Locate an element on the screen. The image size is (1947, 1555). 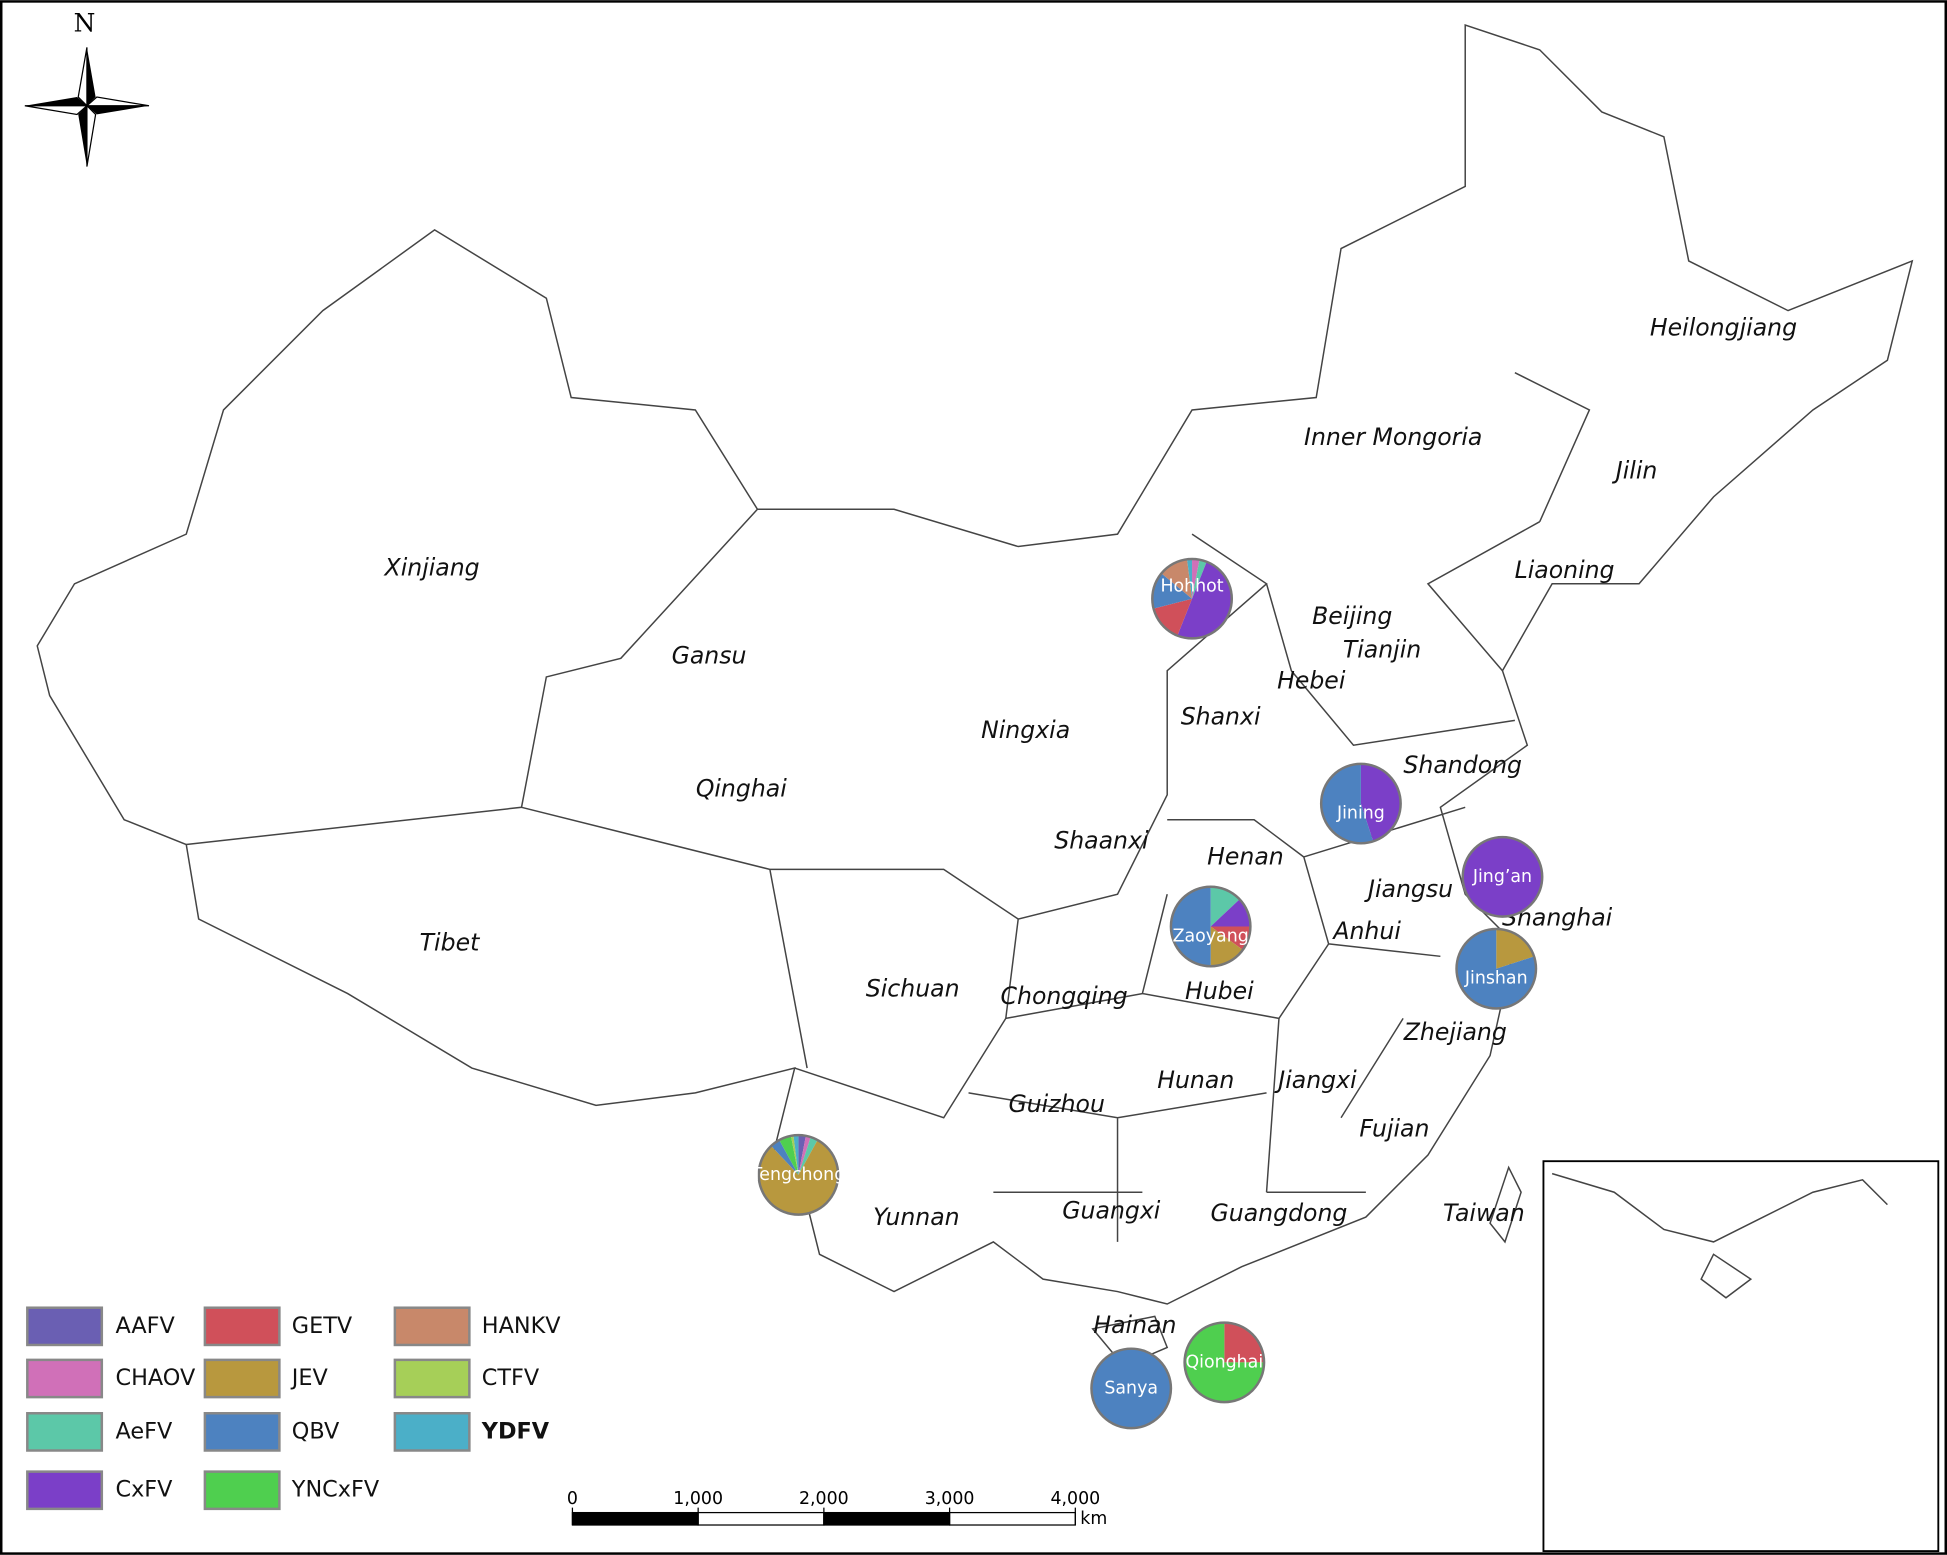
region-label: Gansu is located at coordinates (709, 656).